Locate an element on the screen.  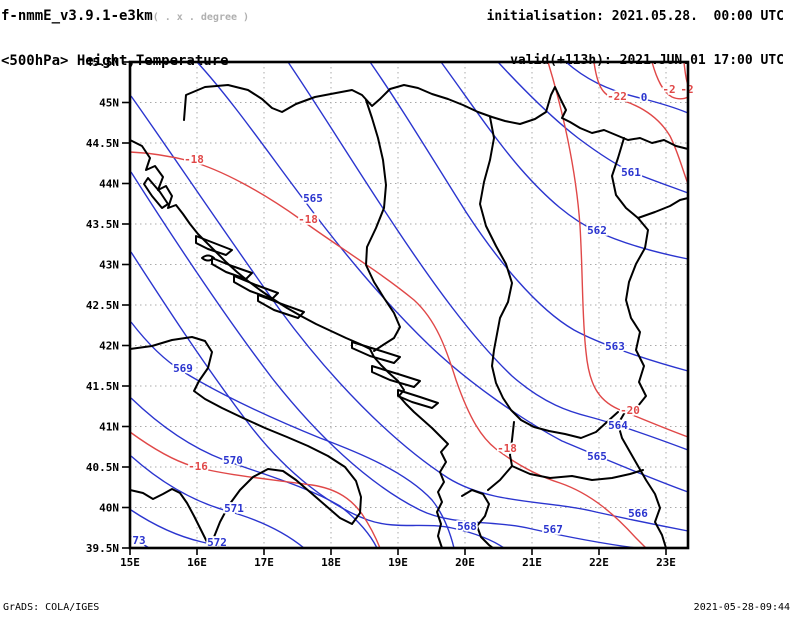
x-tick: 22E is located at coordinates (599, 562).